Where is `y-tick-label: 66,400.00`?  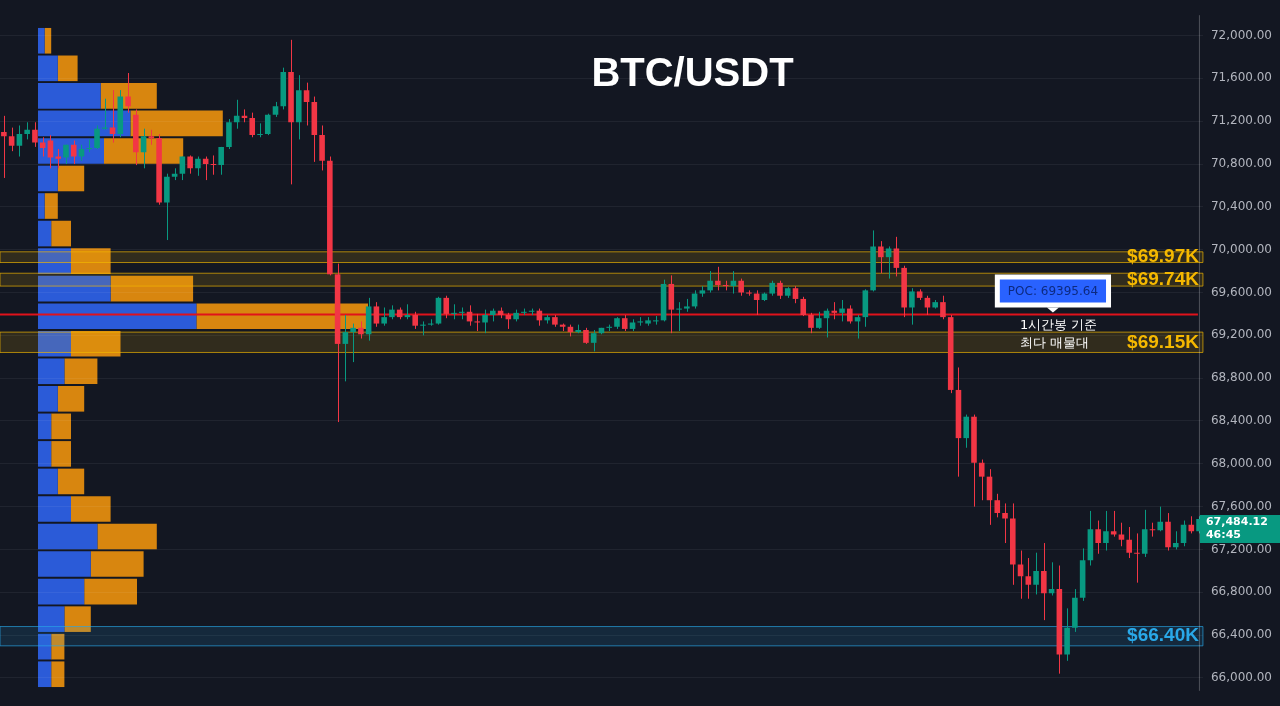 y-tick-label: 66,400.00 is located at coordinates (1241, 634).